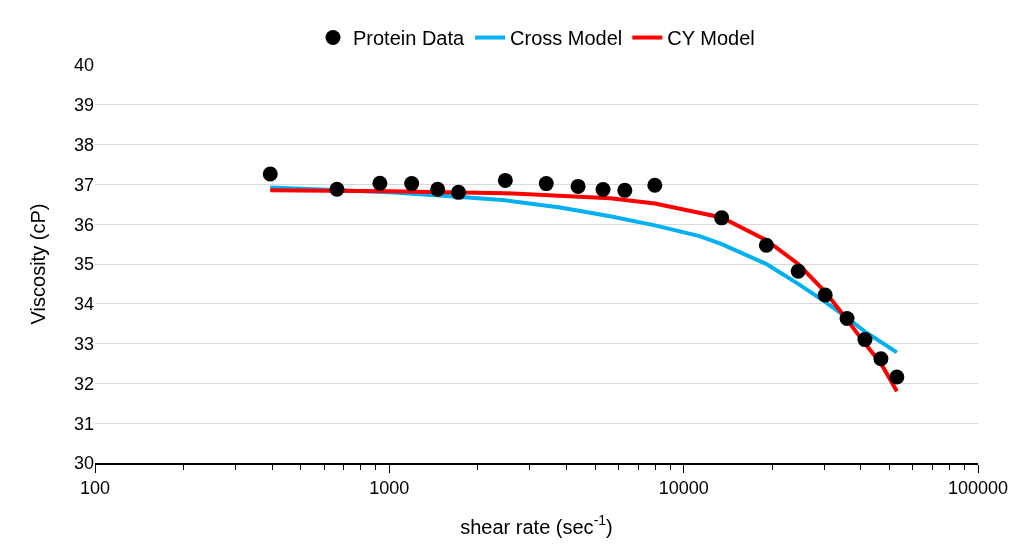 This screenshot has width=1020, height=548. What do you see at coordinates (409, 38) in the screenshot?
I see `legend-label: Protein Data` at bounding box center [409, 38].